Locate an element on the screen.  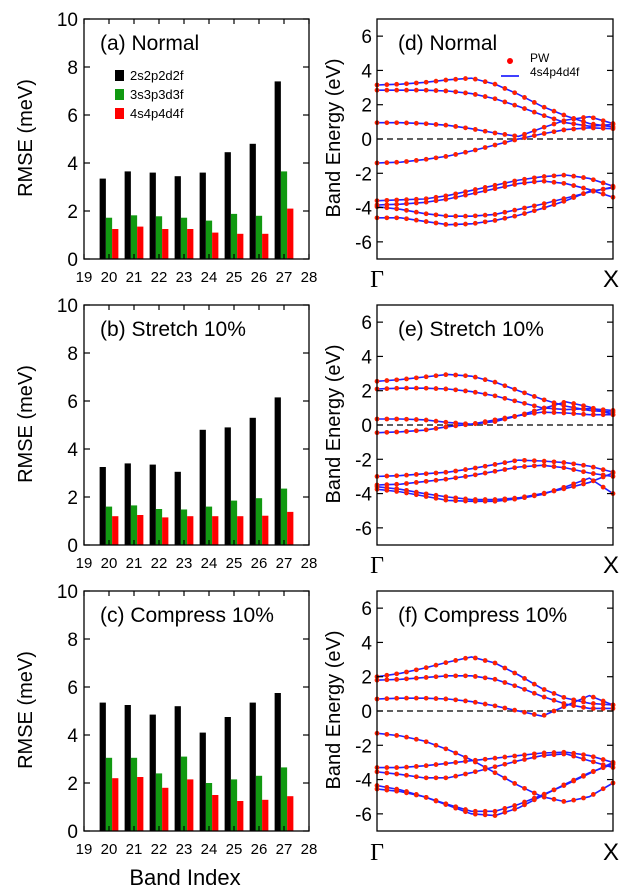
plot-frame is located at coordinates (196, 425).